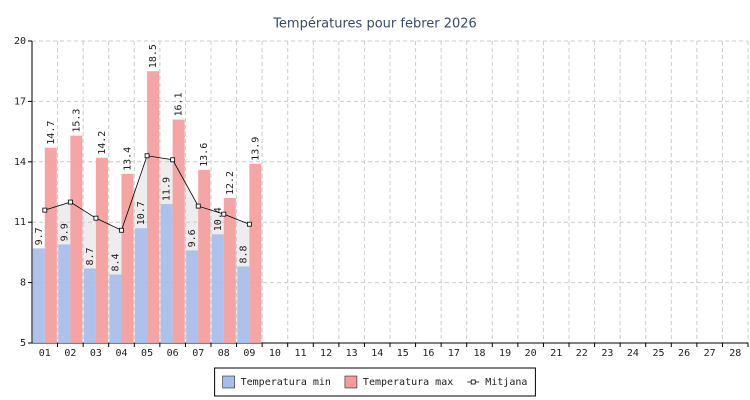 The image size is (750, 400). Describe the element at coordinates (23, 343) in the screenshot. I see `y-tick-label: 5` at that location.